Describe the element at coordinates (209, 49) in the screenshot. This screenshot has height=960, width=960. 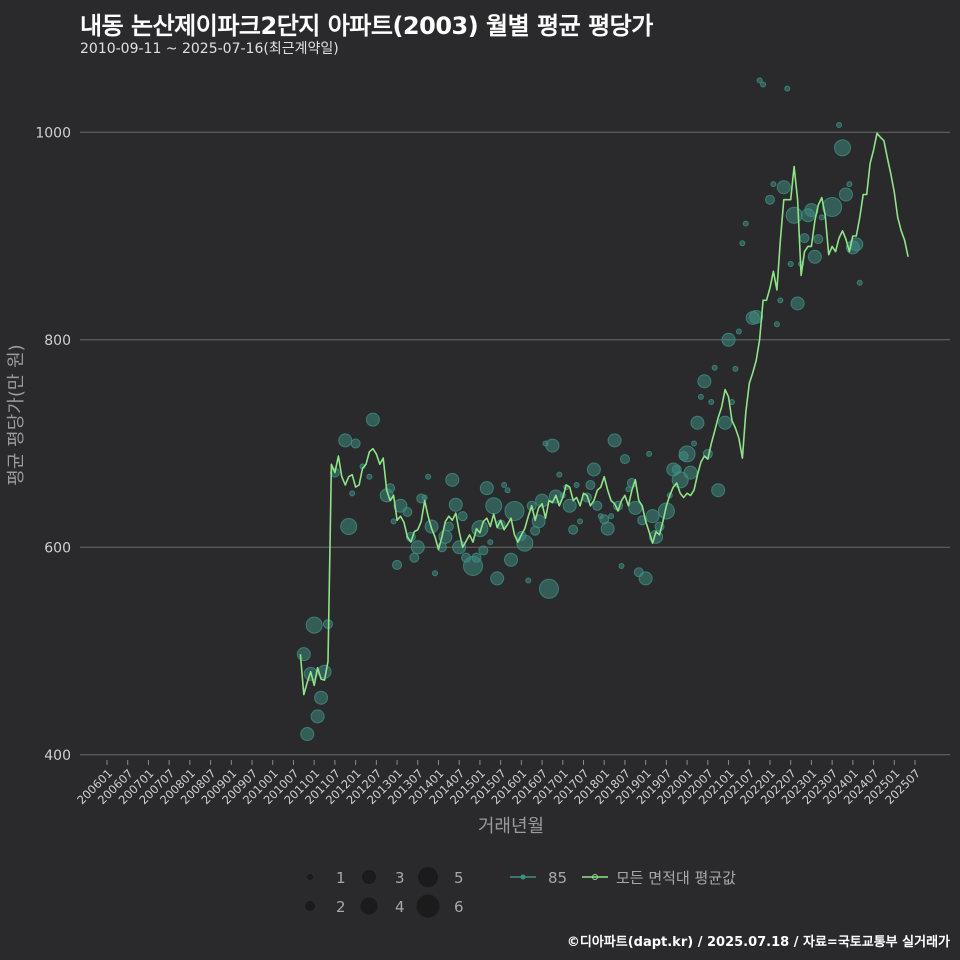
I see `chart-subtitle: 2010-09-11 ~ 2025-07-16(최근계약일)` at that location.